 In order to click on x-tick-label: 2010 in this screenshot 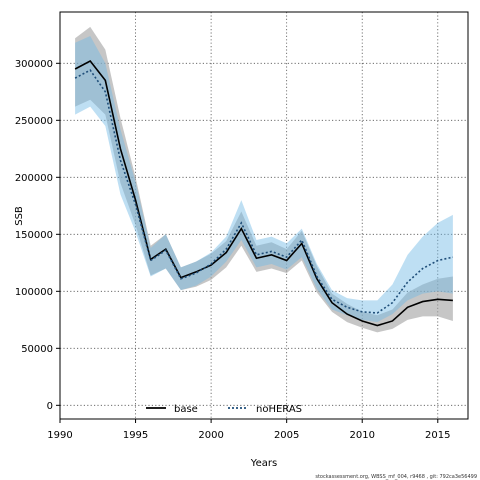, I will do `click(361, 435)`.